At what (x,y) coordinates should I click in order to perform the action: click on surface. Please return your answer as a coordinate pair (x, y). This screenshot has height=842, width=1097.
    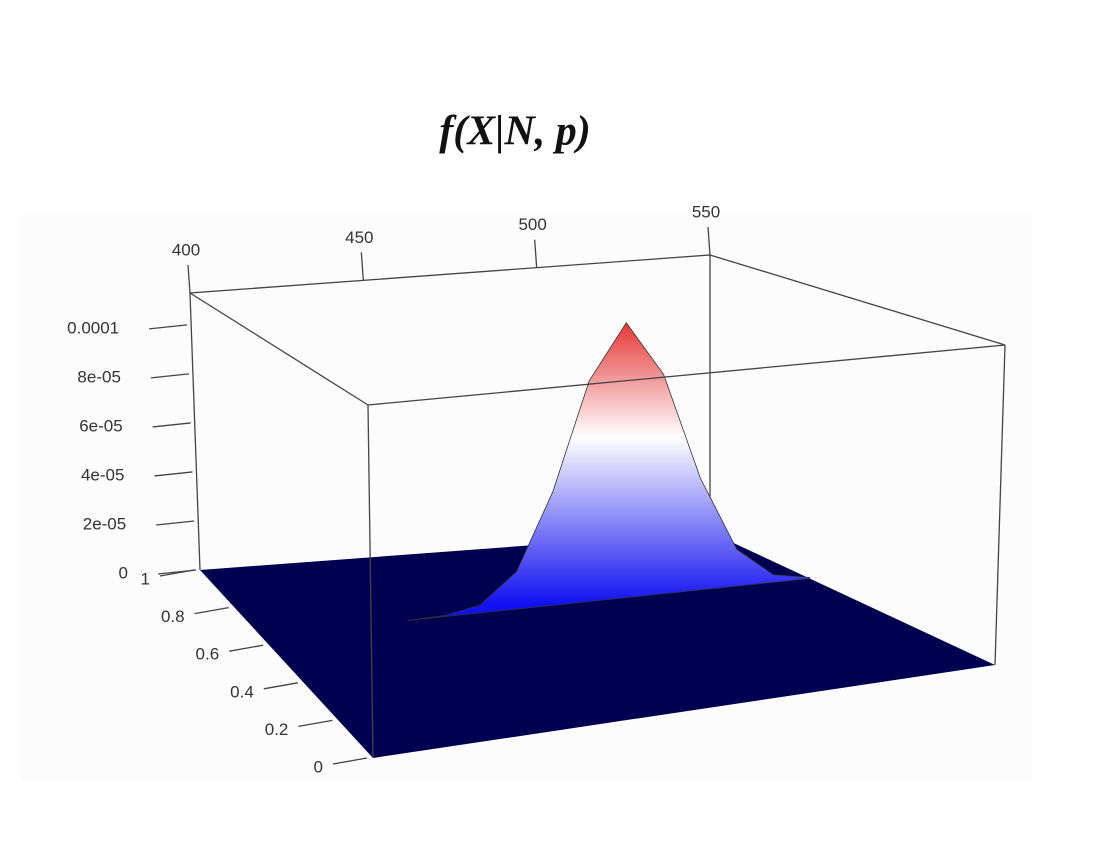
    Looking at the image, I should click on (608, 471).